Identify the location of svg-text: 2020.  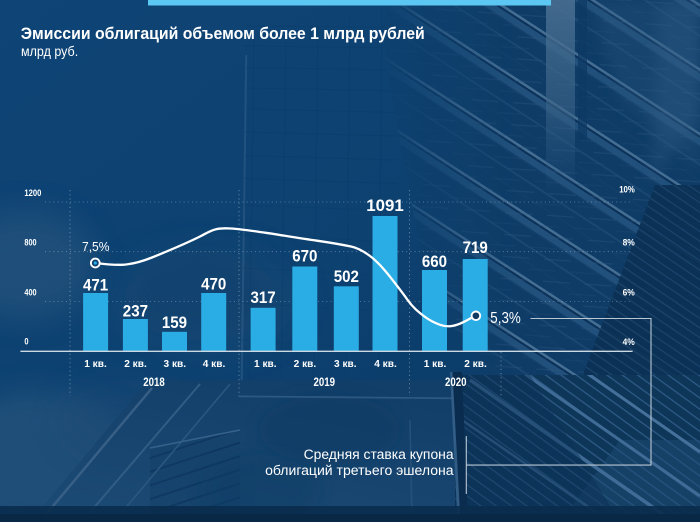
(456, 383).